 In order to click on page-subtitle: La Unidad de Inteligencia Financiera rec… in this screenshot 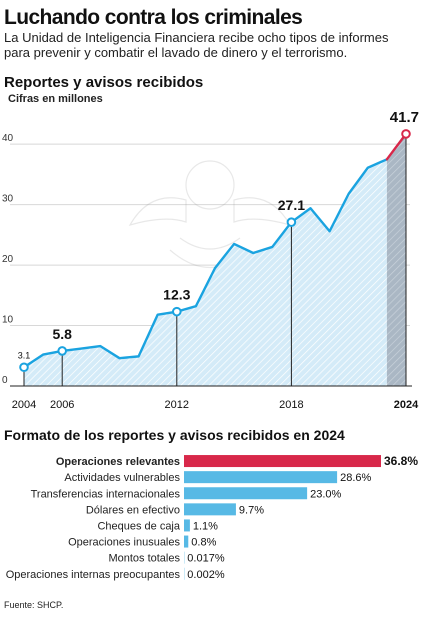, I will do `click(196, 45)`.